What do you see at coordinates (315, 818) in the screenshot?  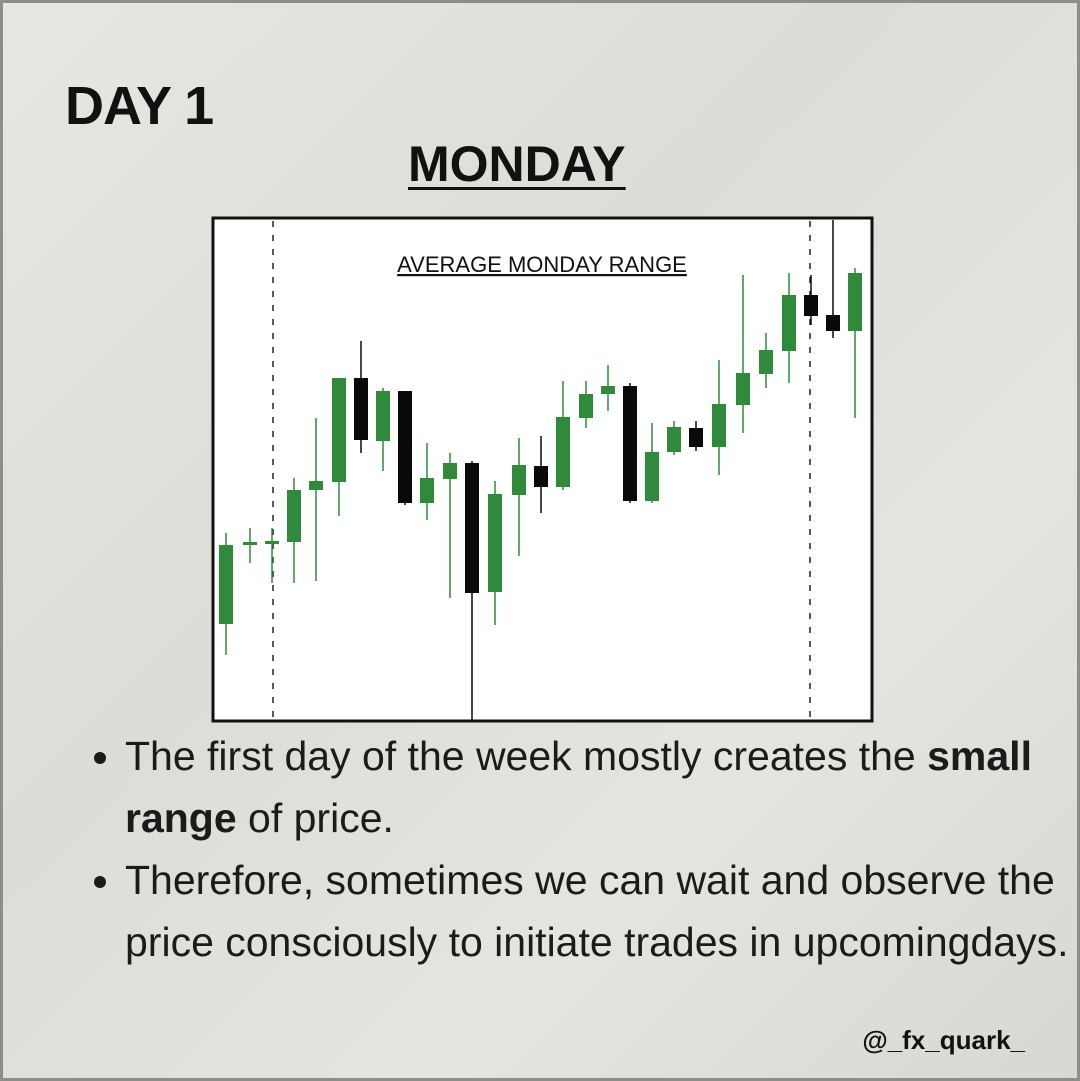 I see `text: of price.` at bounding box center [315, 818].